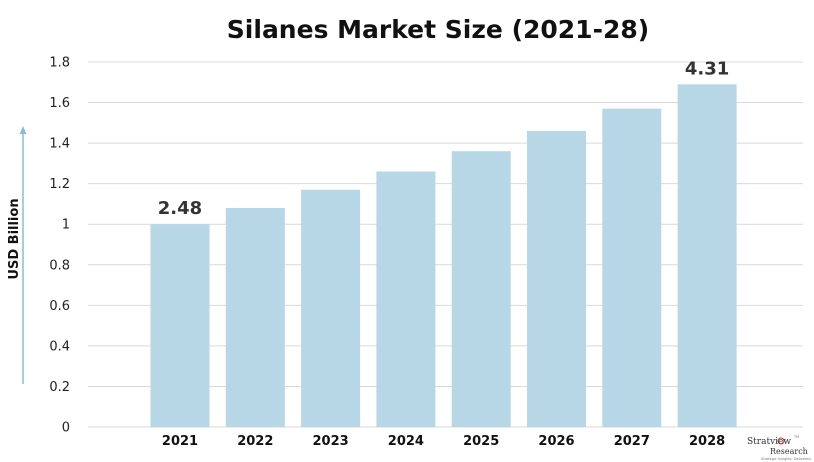 This screenshot has height=462, width=814. I want to click on bar-2023, so click(331, 308).